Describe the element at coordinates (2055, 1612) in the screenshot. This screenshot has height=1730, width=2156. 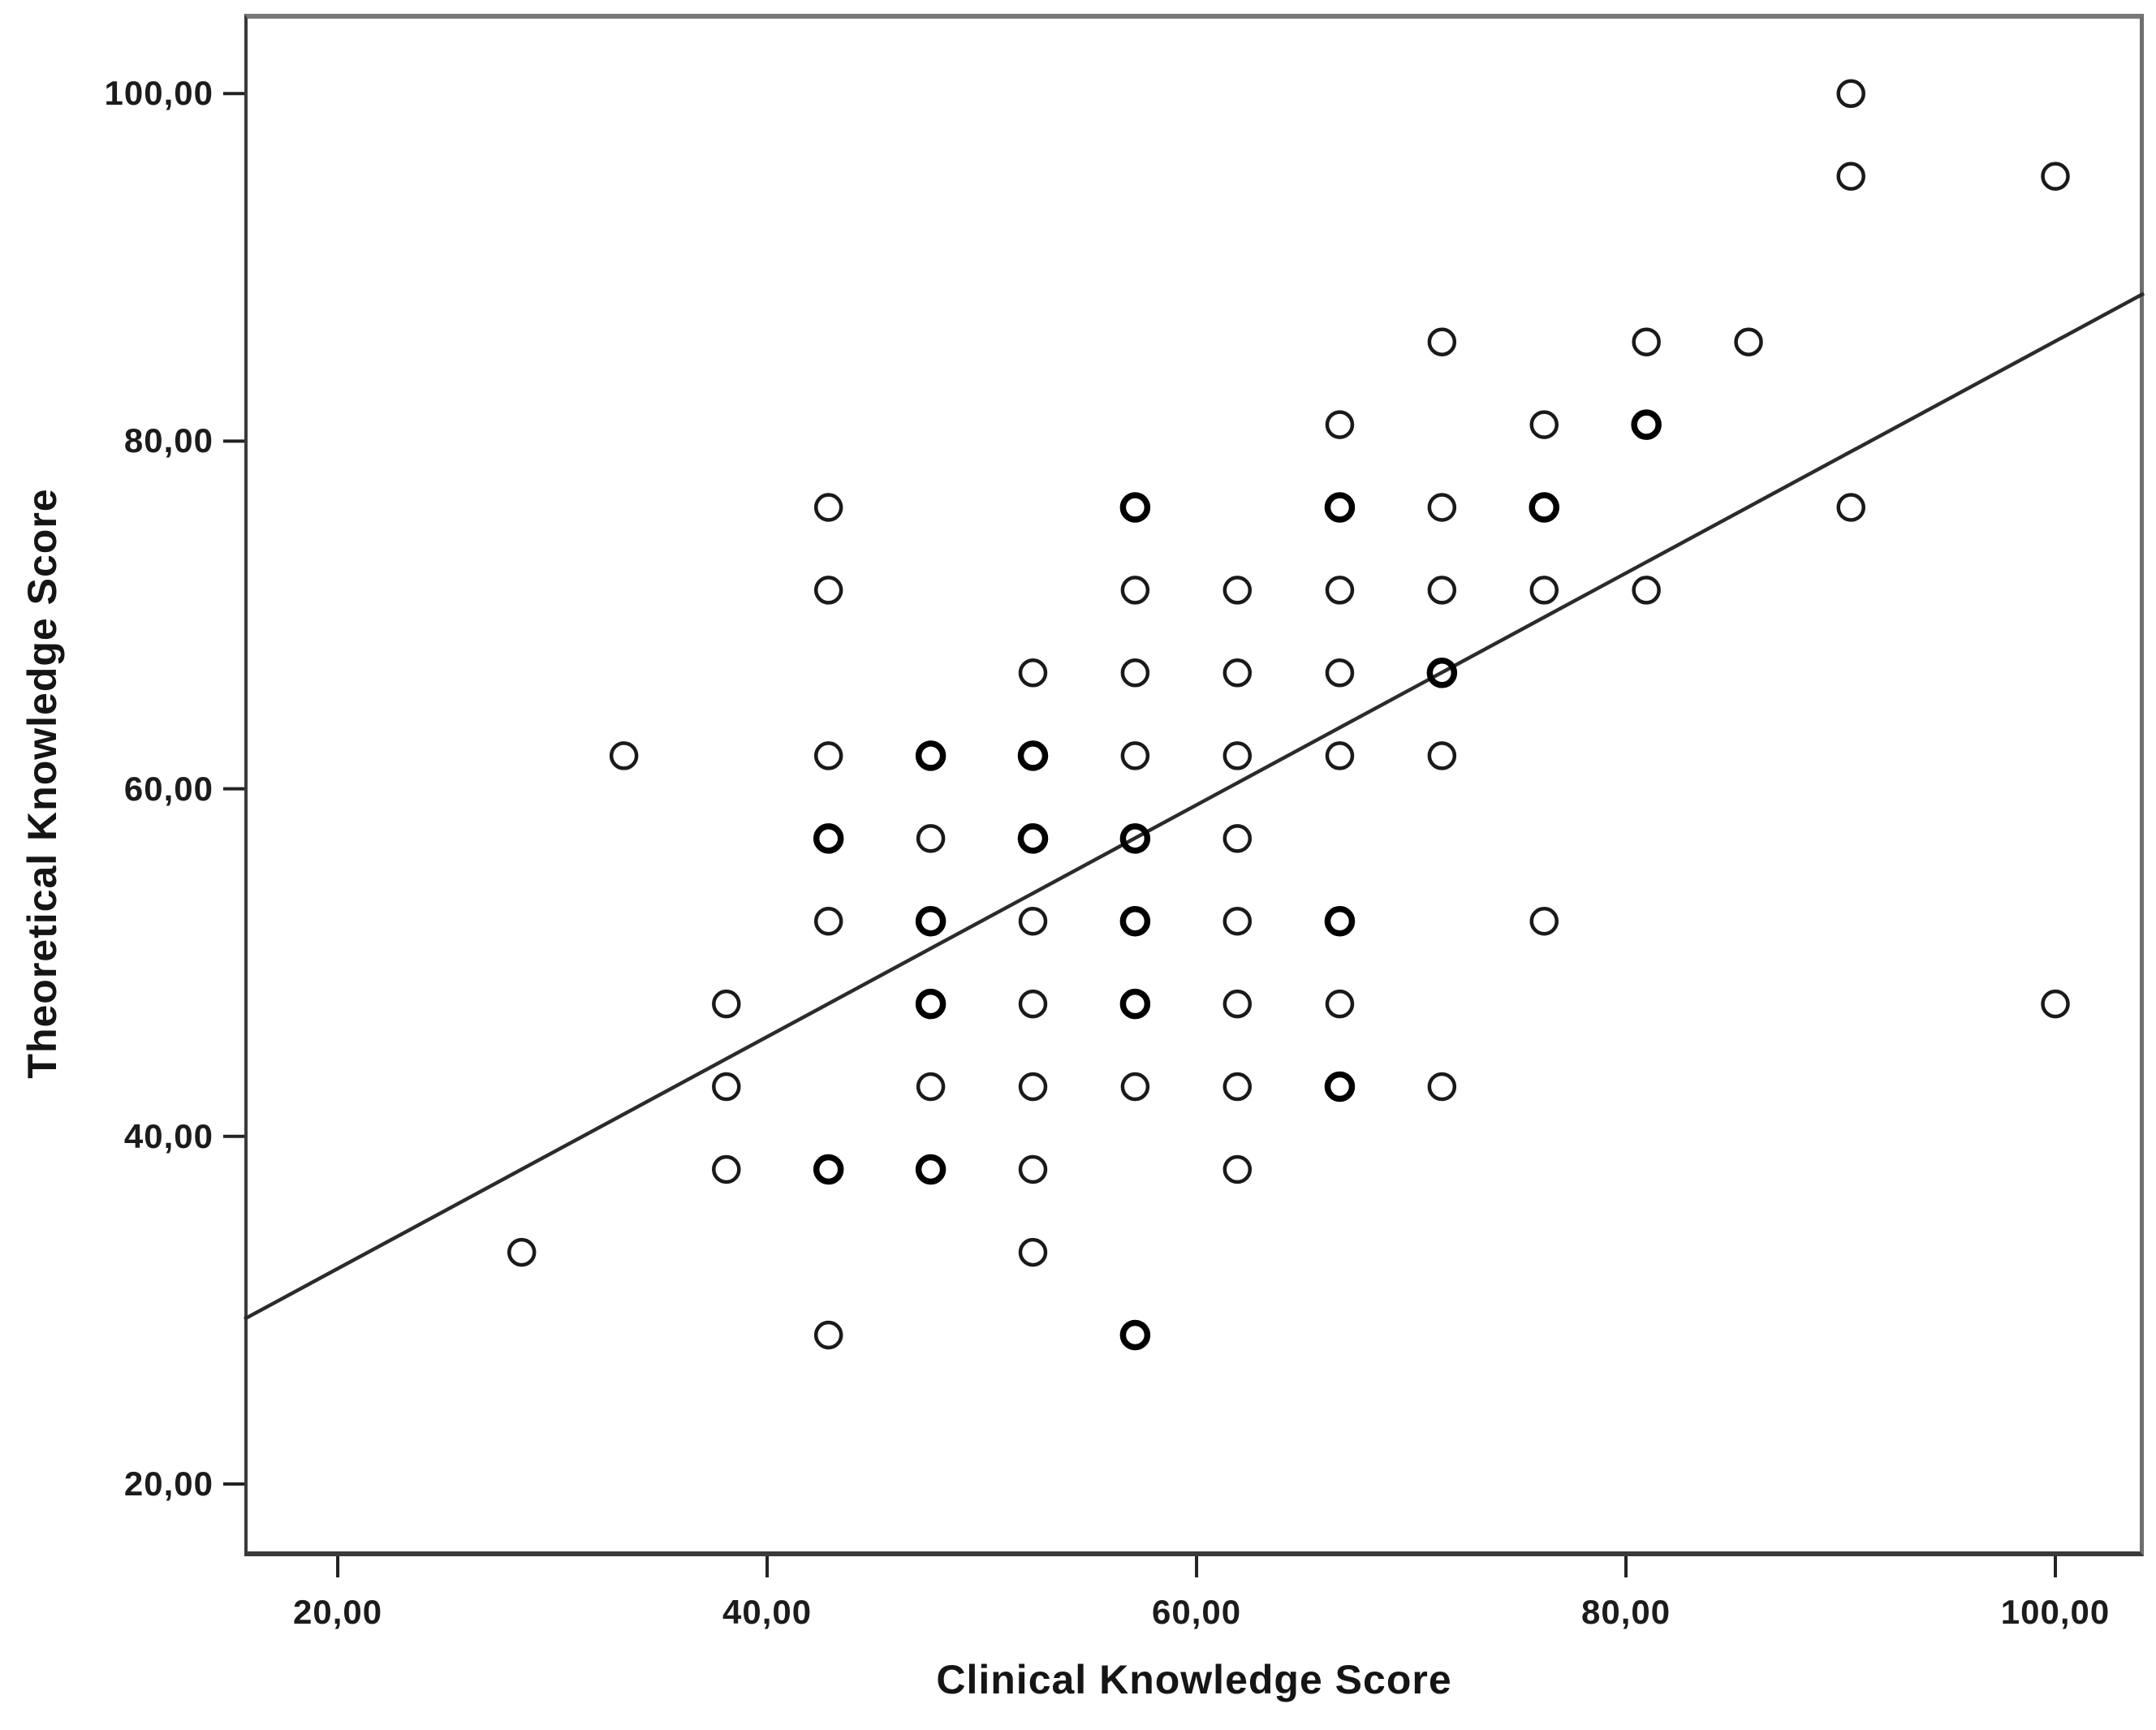
I see `x-tick-label: 100,00` at that location.